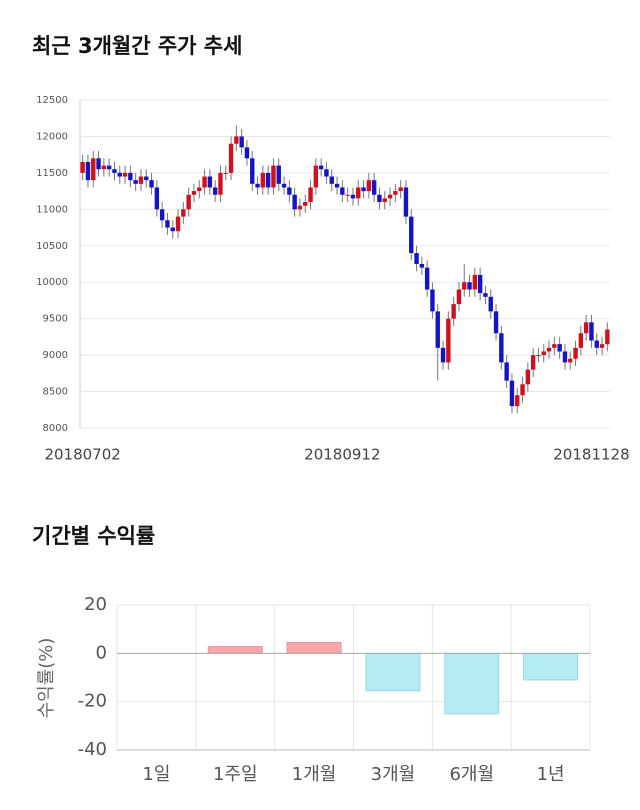 Image resolution: width=640 pixels, height=810 pixels. I want to click on x-tick-label: 1주일, so click(235, 774).